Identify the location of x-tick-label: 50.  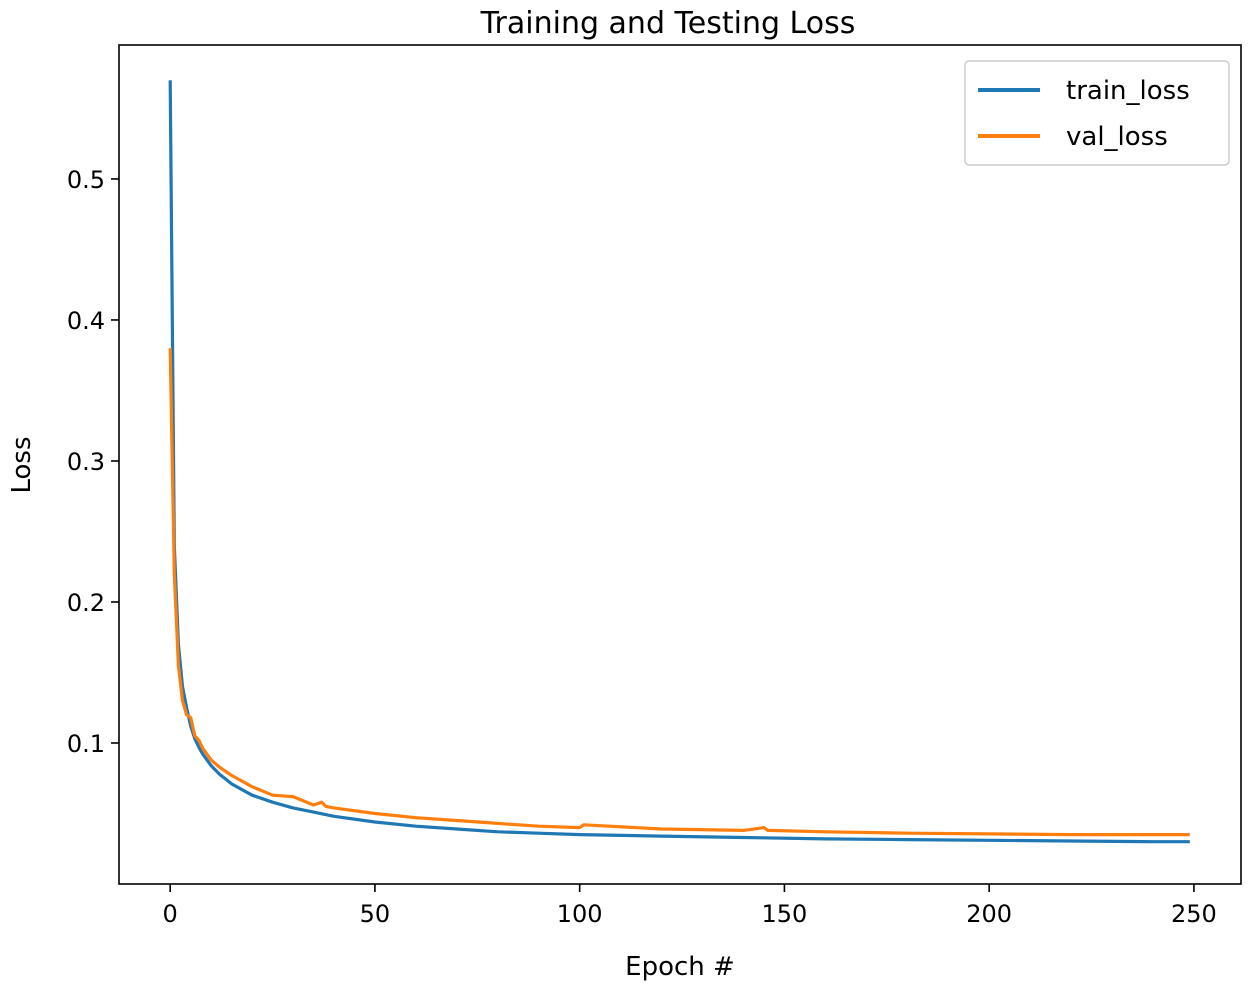
(375, 914).